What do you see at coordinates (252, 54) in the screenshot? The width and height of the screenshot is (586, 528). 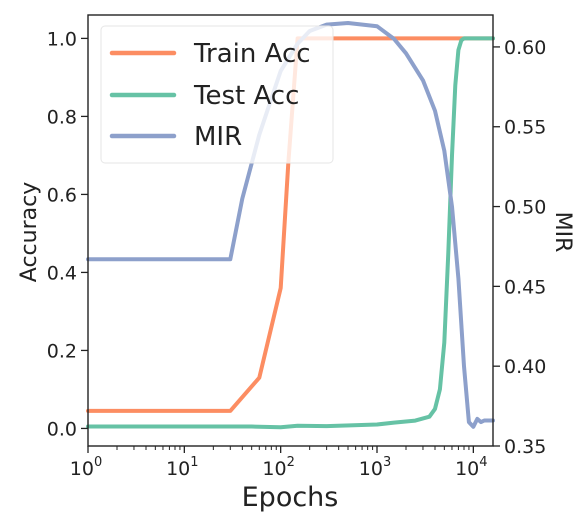 I see `legend-label-train-acc: Train Acc` at bounding box center [252, 54].